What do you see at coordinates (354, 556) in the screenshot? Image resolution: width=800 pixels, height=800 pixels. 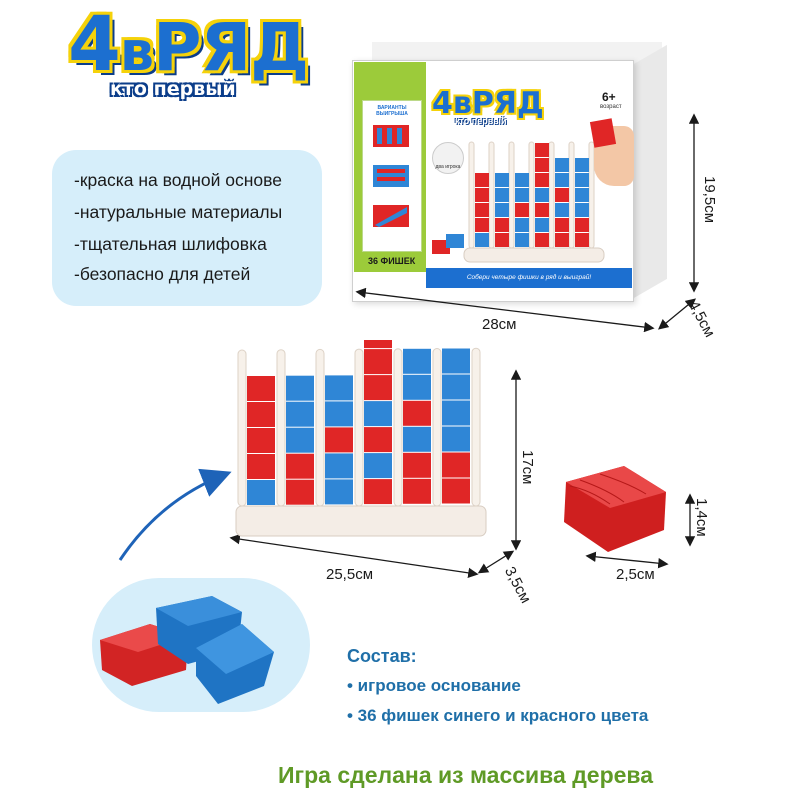 I see `stand-width-line` at bounding box center [354, 556].